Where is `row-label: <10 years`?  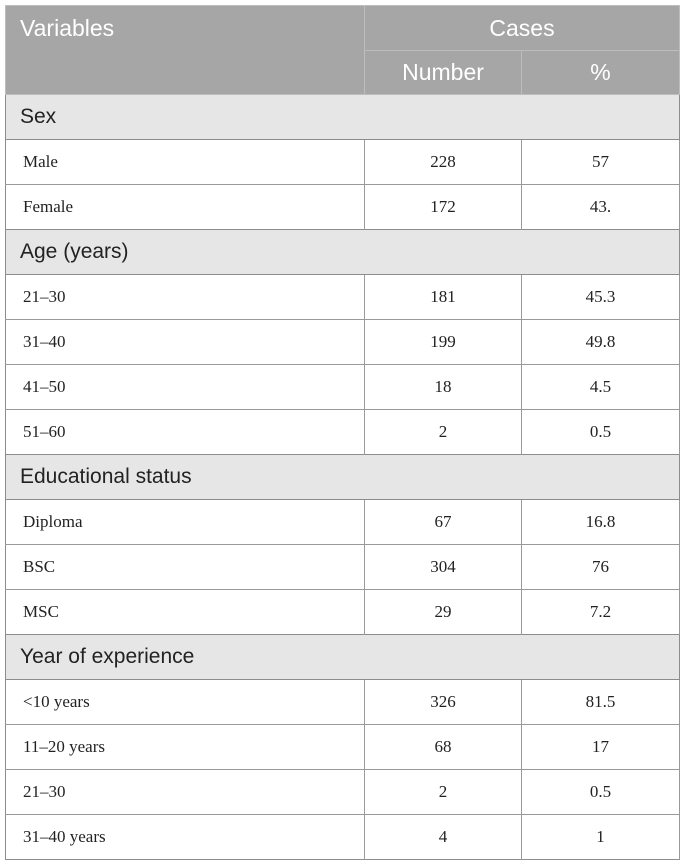 row-label: <10 years is located at coordinates (185, 702).